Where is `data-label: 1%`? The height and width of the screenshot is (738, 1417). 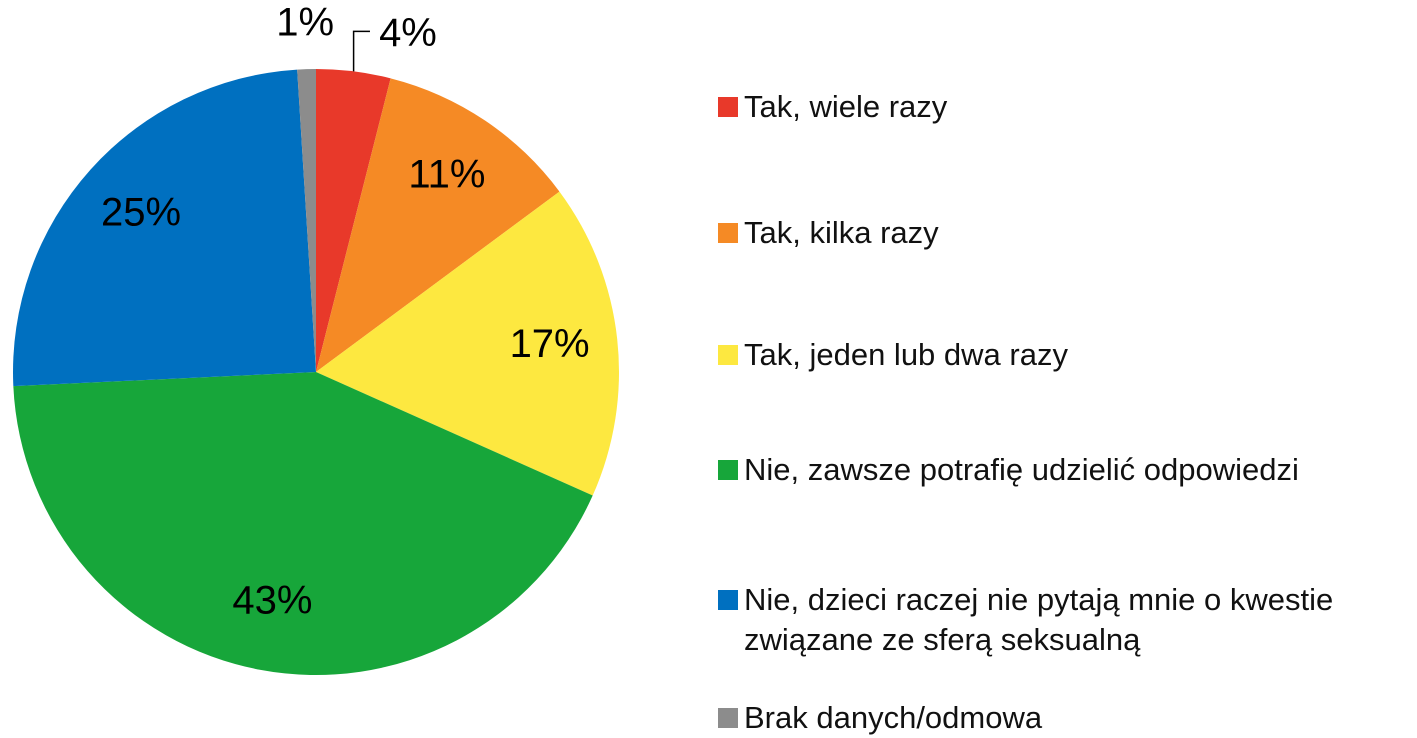 data-label: 1% is located at coordinates (305, 23).